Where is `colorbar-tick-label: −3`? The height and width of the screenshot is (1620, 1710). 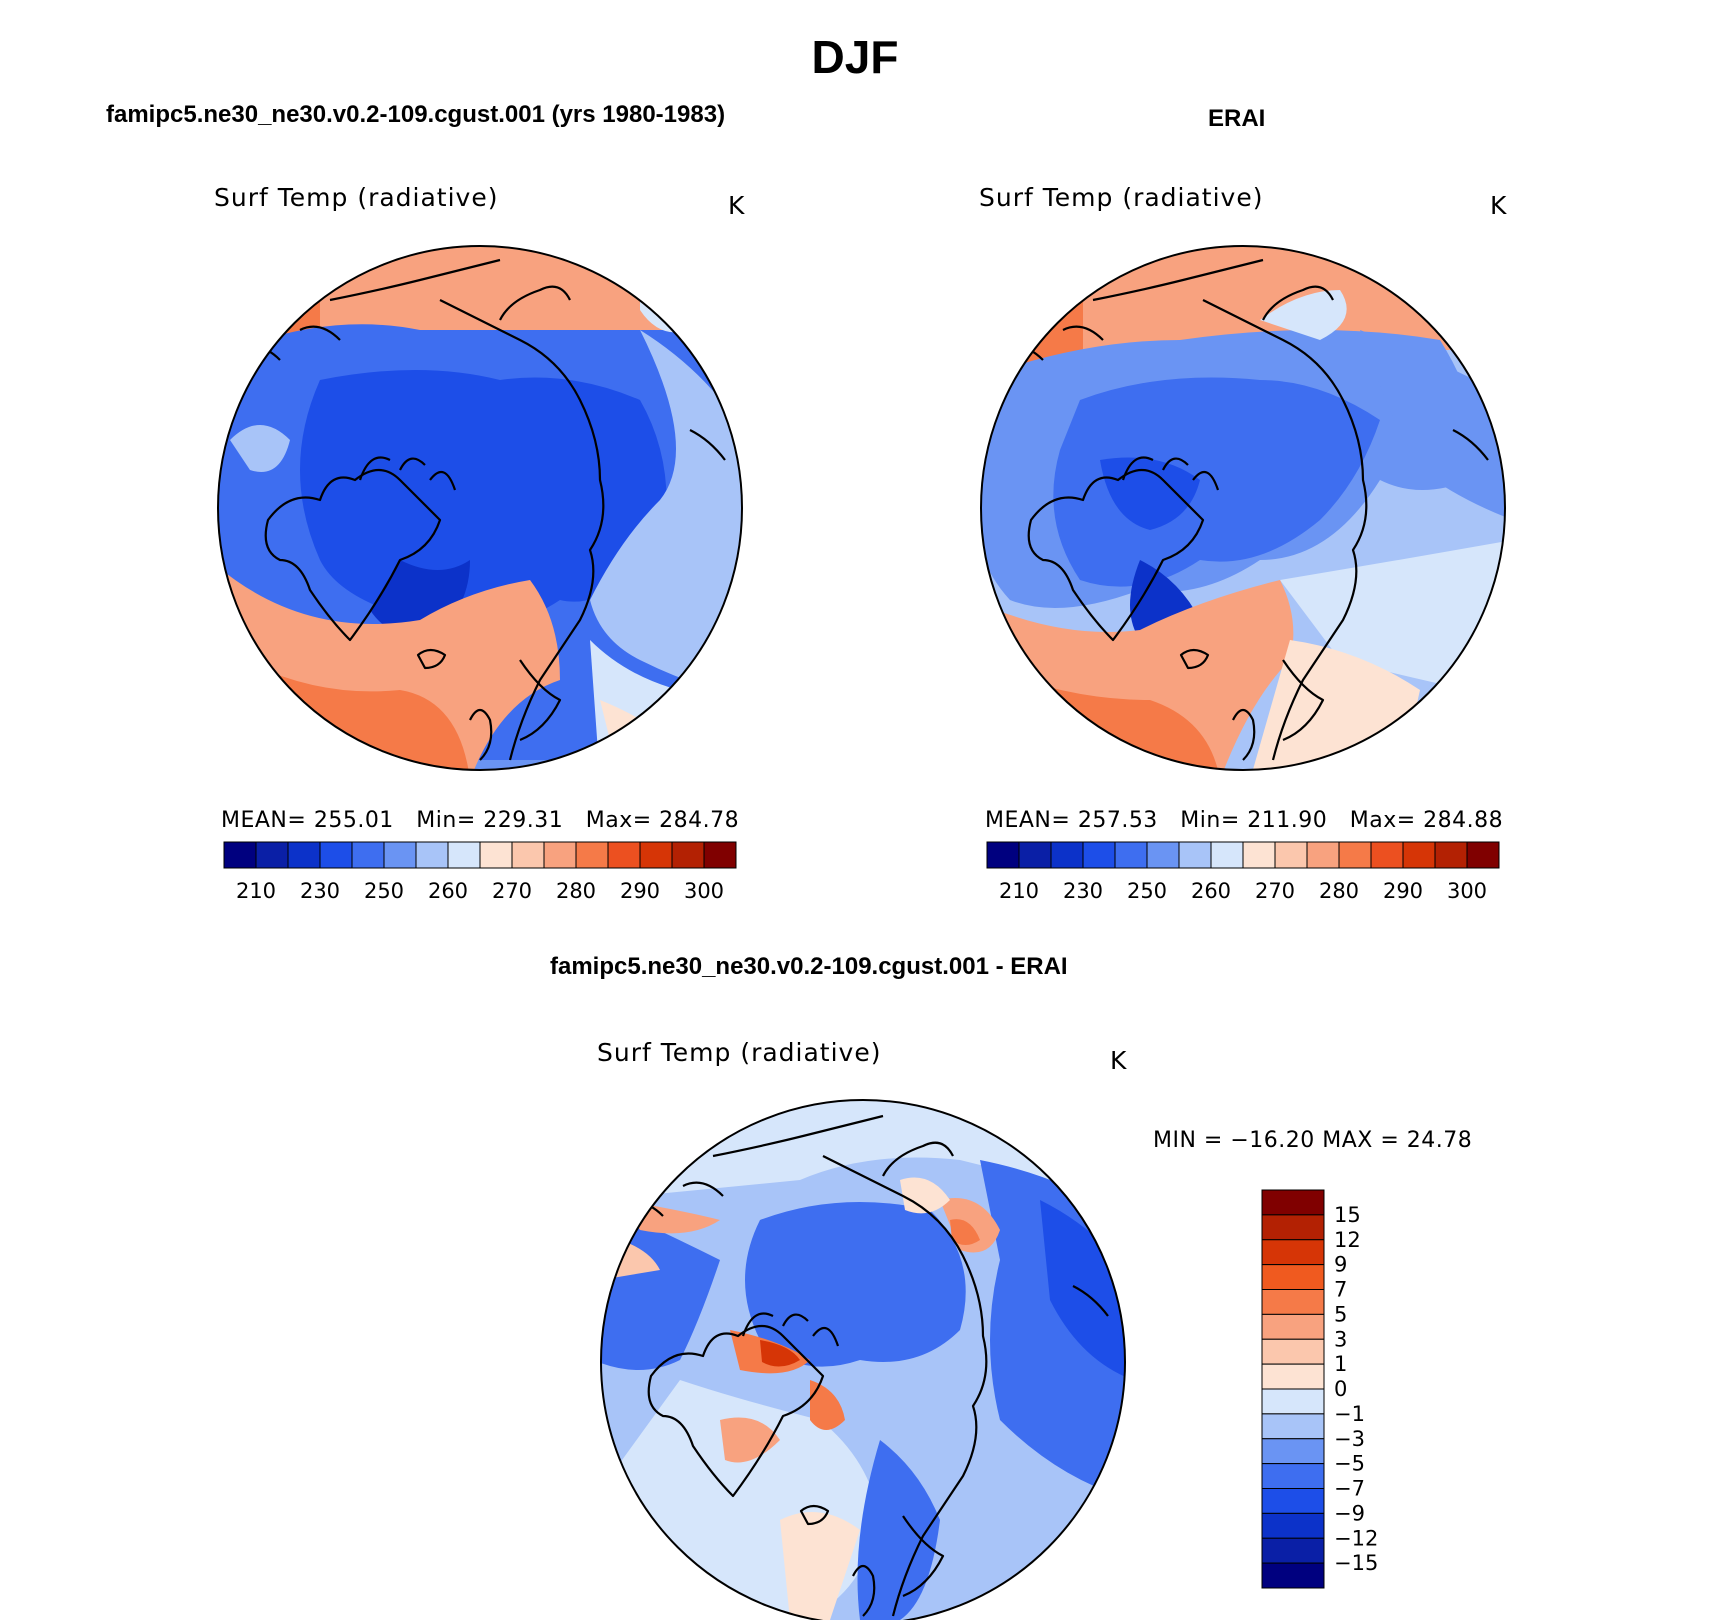 colorbar-tick-label: −3 is located at coordinates (1349, 1439).